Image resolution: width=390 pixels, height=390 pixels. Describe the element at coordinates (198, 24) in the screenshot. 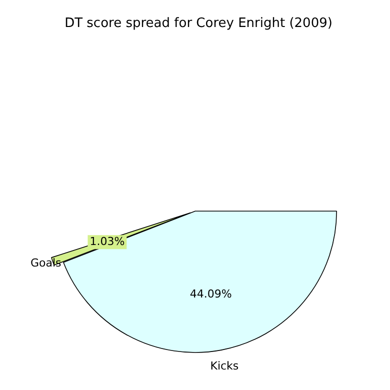

I see `chart-title: DT score spread for Corey Enright (2009)` at that location.